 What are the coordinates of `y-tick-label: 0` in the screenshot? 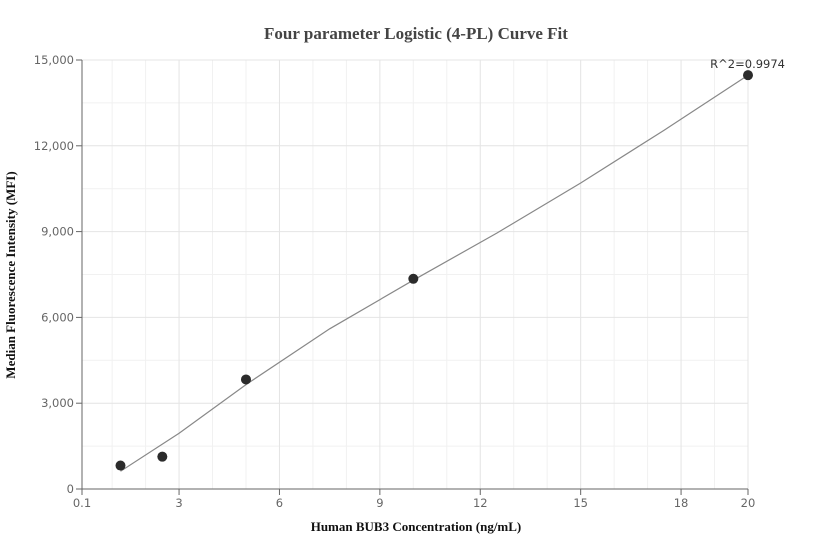 It's located at (70, 489).